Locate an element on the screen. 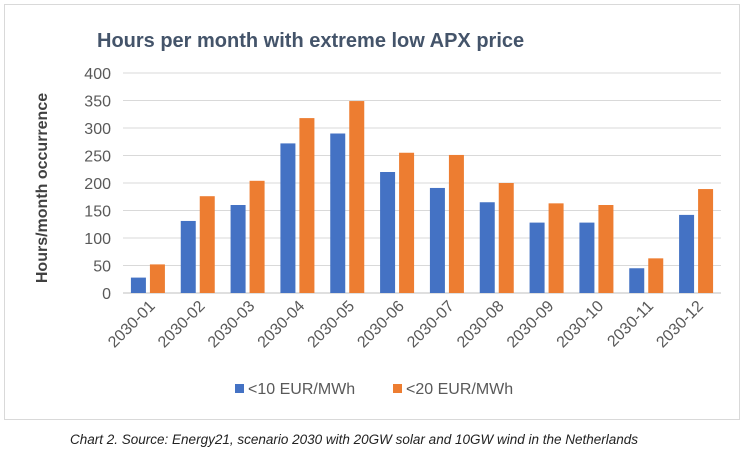 The image size is (747, 458). x-tick-label: 2030-06 is located at coordinates (381, 325).